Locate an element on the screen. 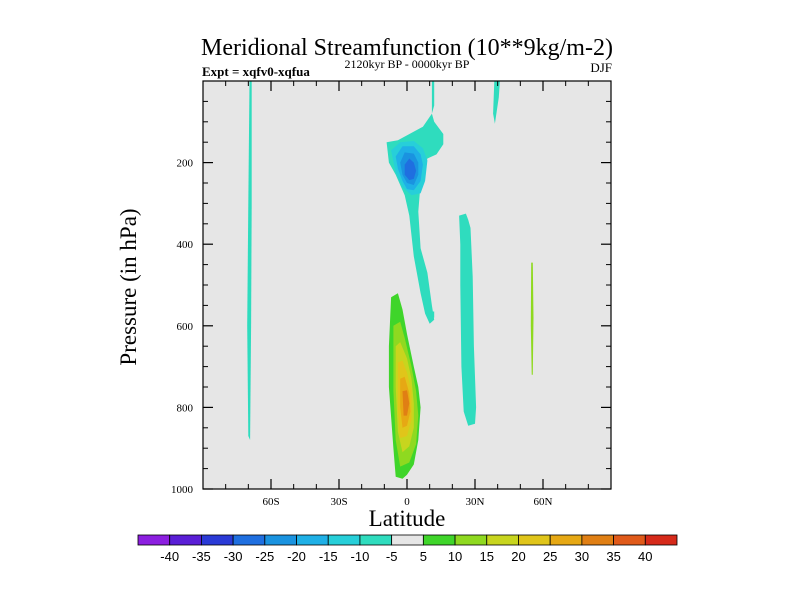  x-axis-label: Latitude is located at coordinates (407, 518).